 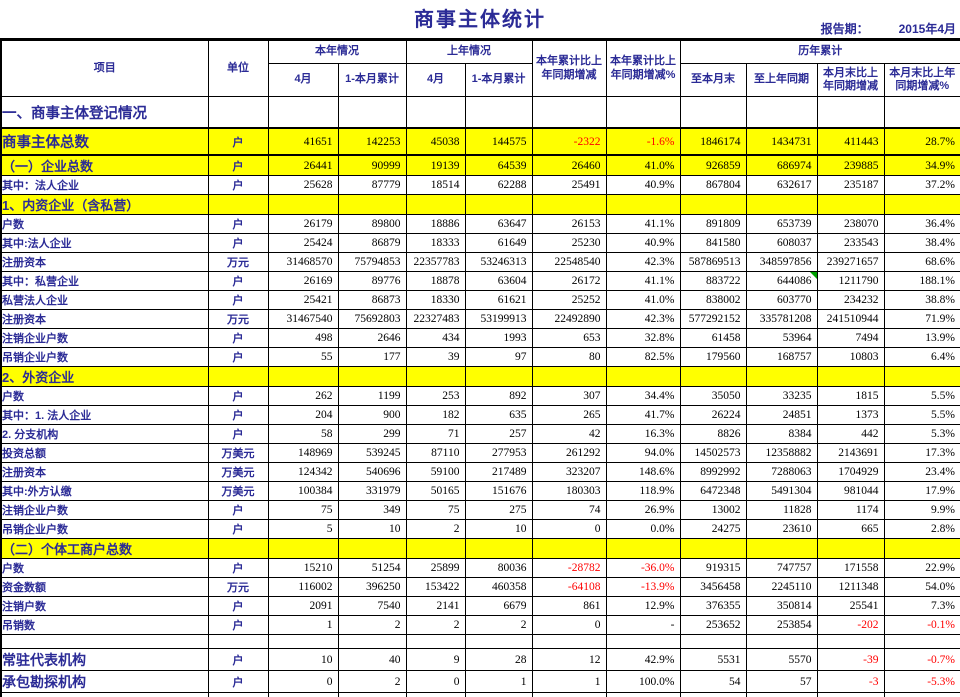 What do you see at coordinates (372, 434) in the screenshot?
I see `value-cell: 299` at bounding box center [372, 434].